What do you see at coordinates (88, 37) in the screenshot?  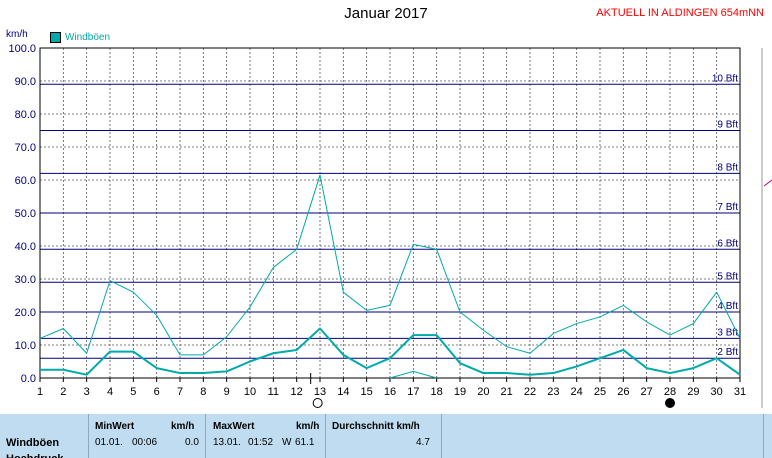 I see `legend-label: Windböen` at bounding box center [88, 37].